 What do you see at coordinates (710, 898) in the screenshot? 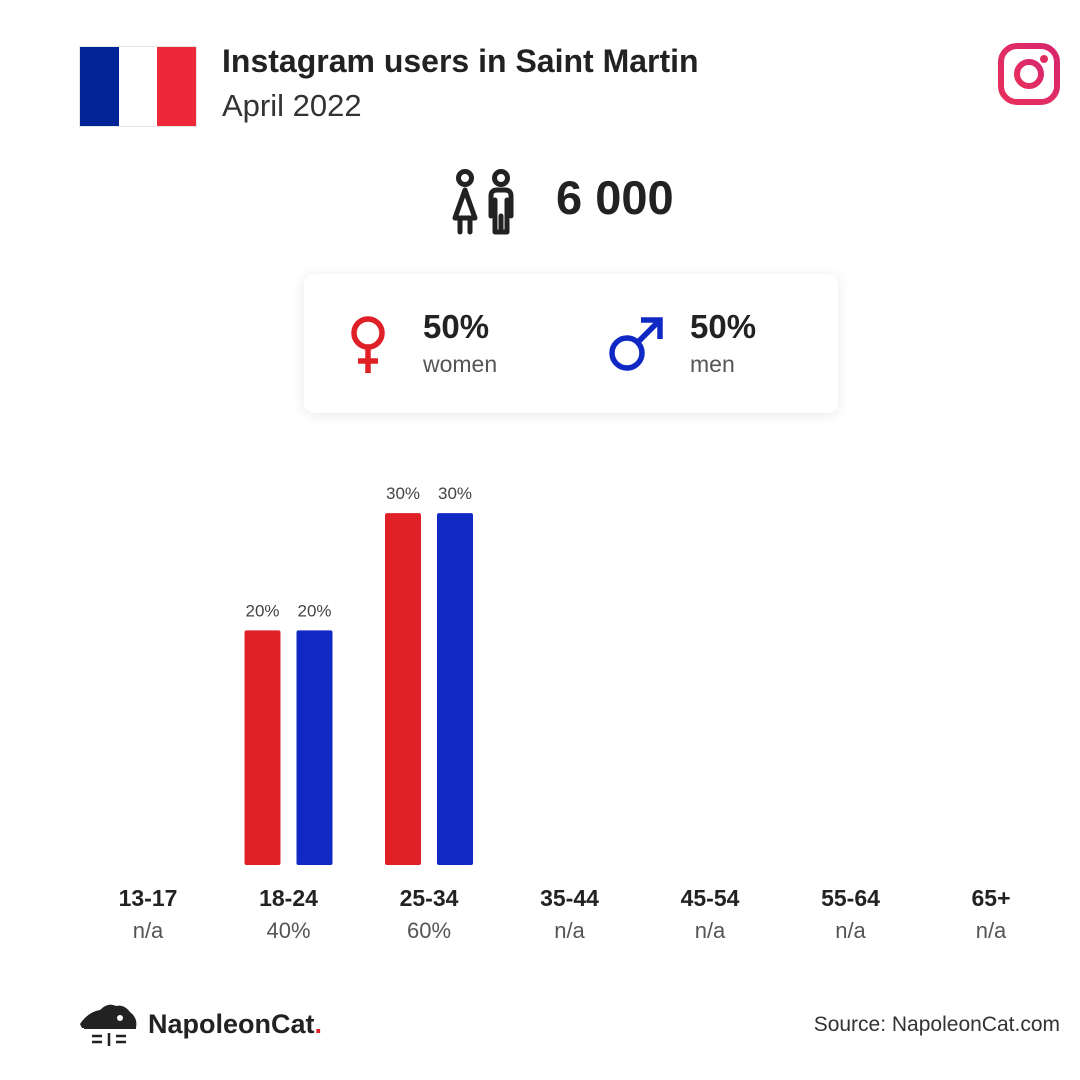
I see `category-label-45-54: 45-54` at bounding box center [710, 898].